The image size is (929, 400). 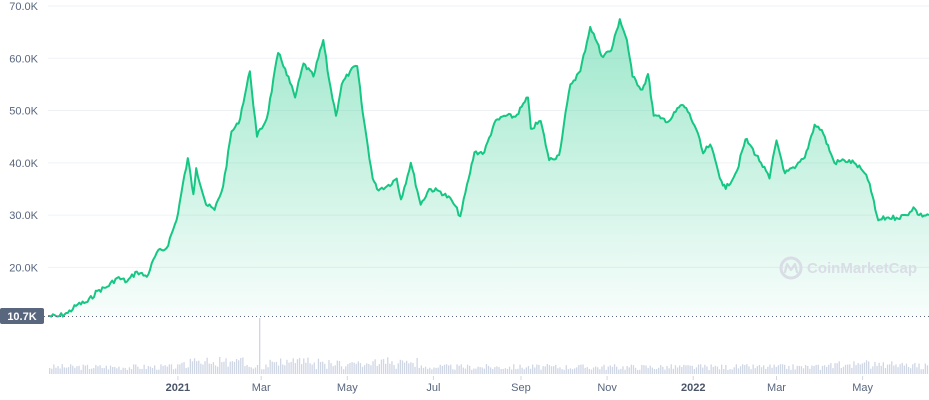 I want to click on x-tick-label: 2022, so click(x=693, y=388).